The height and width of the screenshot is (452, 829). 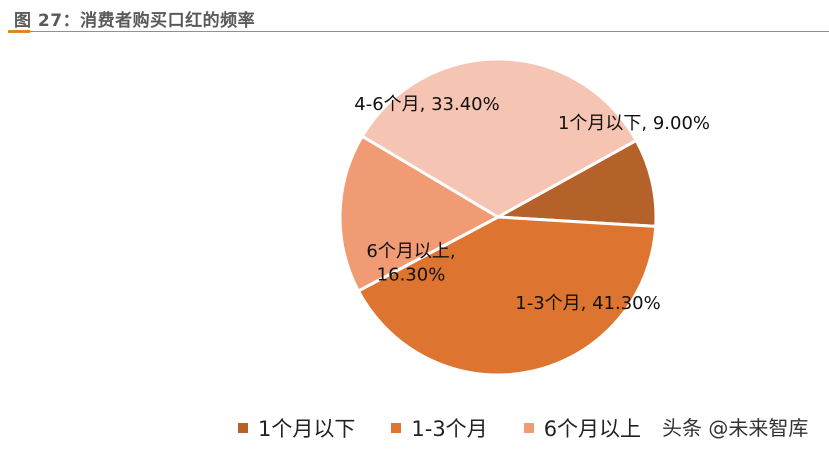 I want to click on pie-slice-under-1-month, so click(x=577, y=183).